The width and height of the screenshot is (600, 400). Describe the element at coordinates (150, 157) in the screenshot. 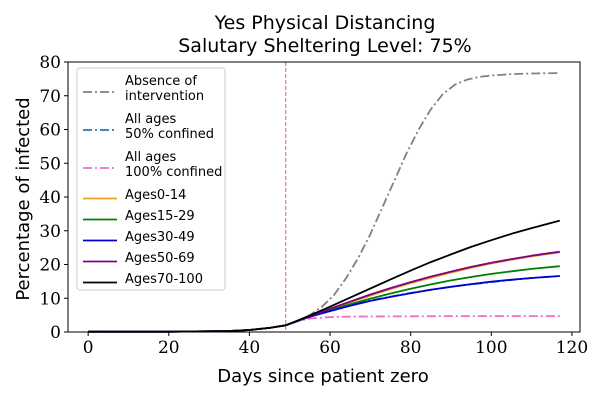

I see `legend-label-2: All ages` at that location.